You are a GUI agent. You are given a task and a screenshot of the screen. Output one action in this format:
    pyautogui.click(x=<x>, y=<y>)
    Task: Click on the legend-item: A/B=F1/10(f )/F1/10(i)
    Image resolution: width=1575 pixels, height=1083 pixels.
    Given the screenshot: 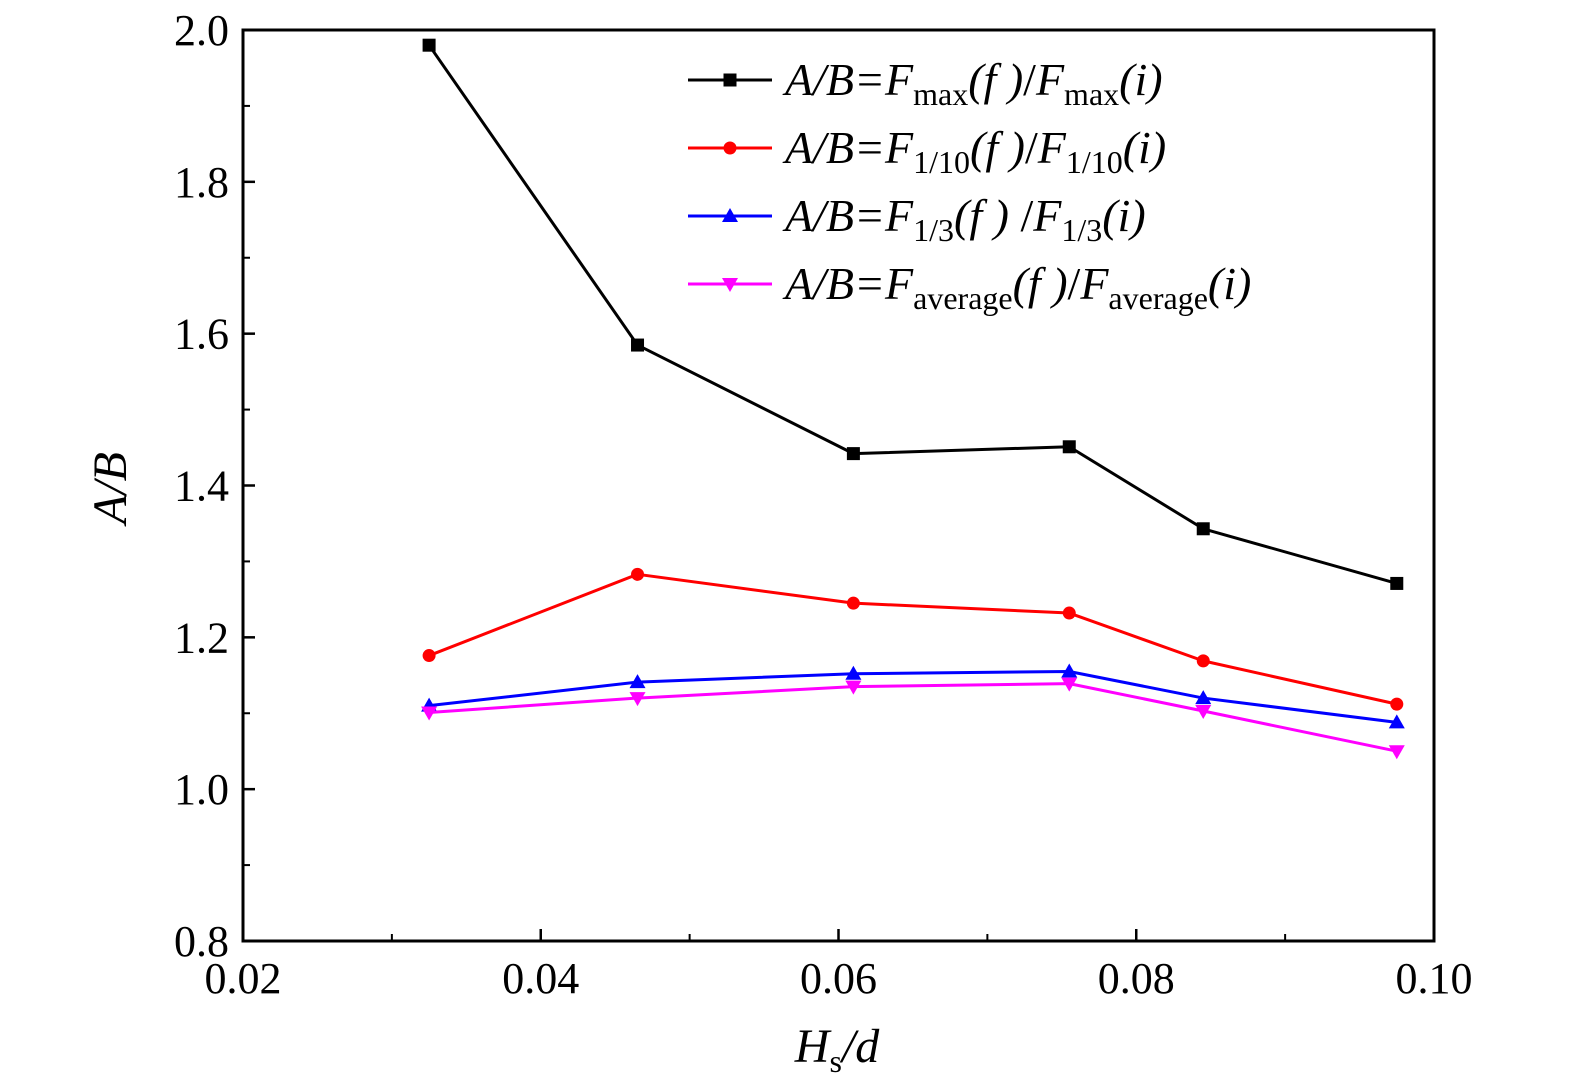 What is the action you would take?
    pyautogui.click(x=927, y=151)
    